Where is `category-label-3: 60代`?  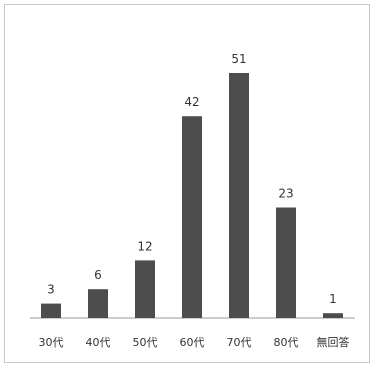 category-label-3: 60代 is located at coordinates (192, 342).